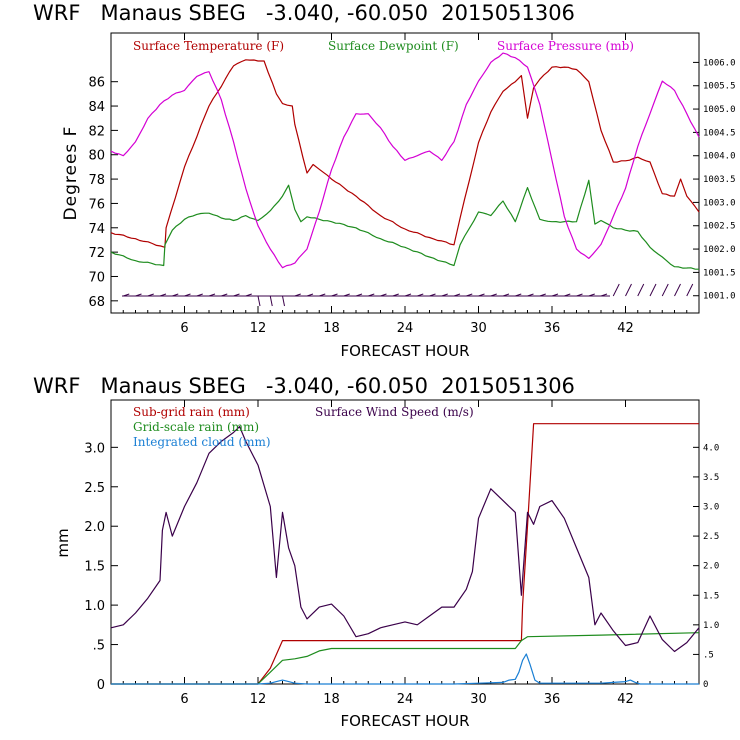  I want to click on top-x-tick-label: 30, so click(478, 328).